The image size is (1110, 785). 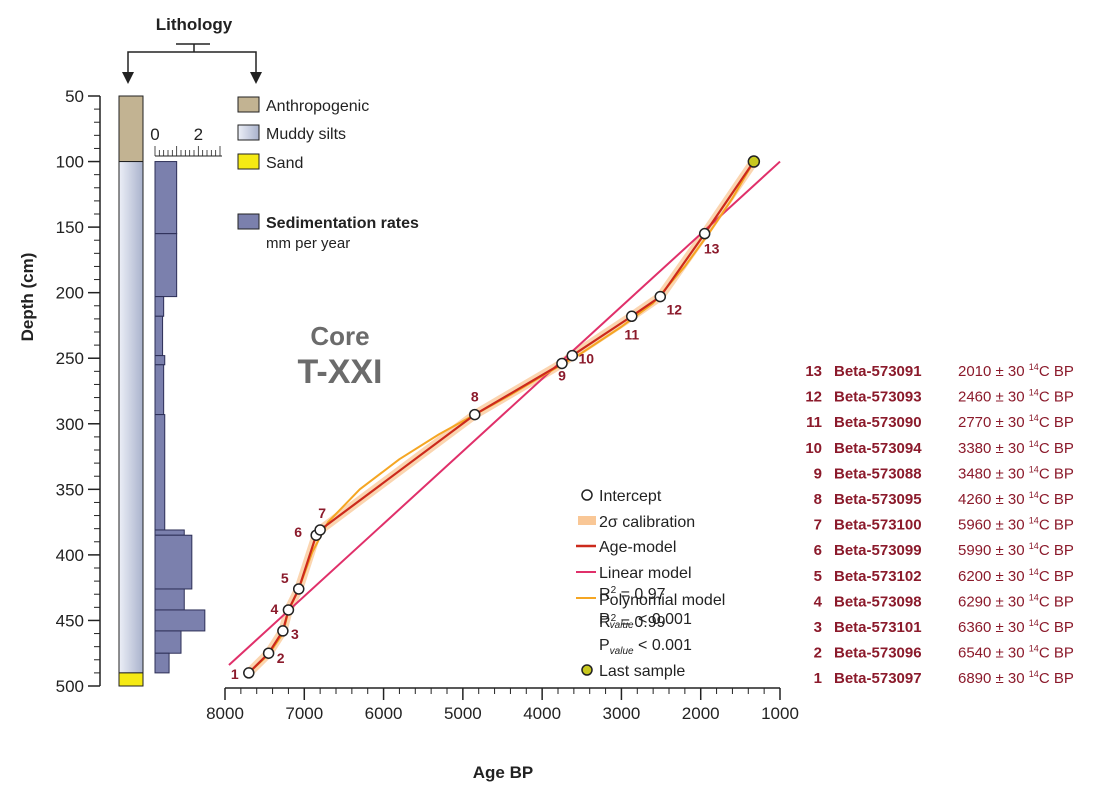 I want to click on x-tick-label: 3000, so click(x=622, y=713).